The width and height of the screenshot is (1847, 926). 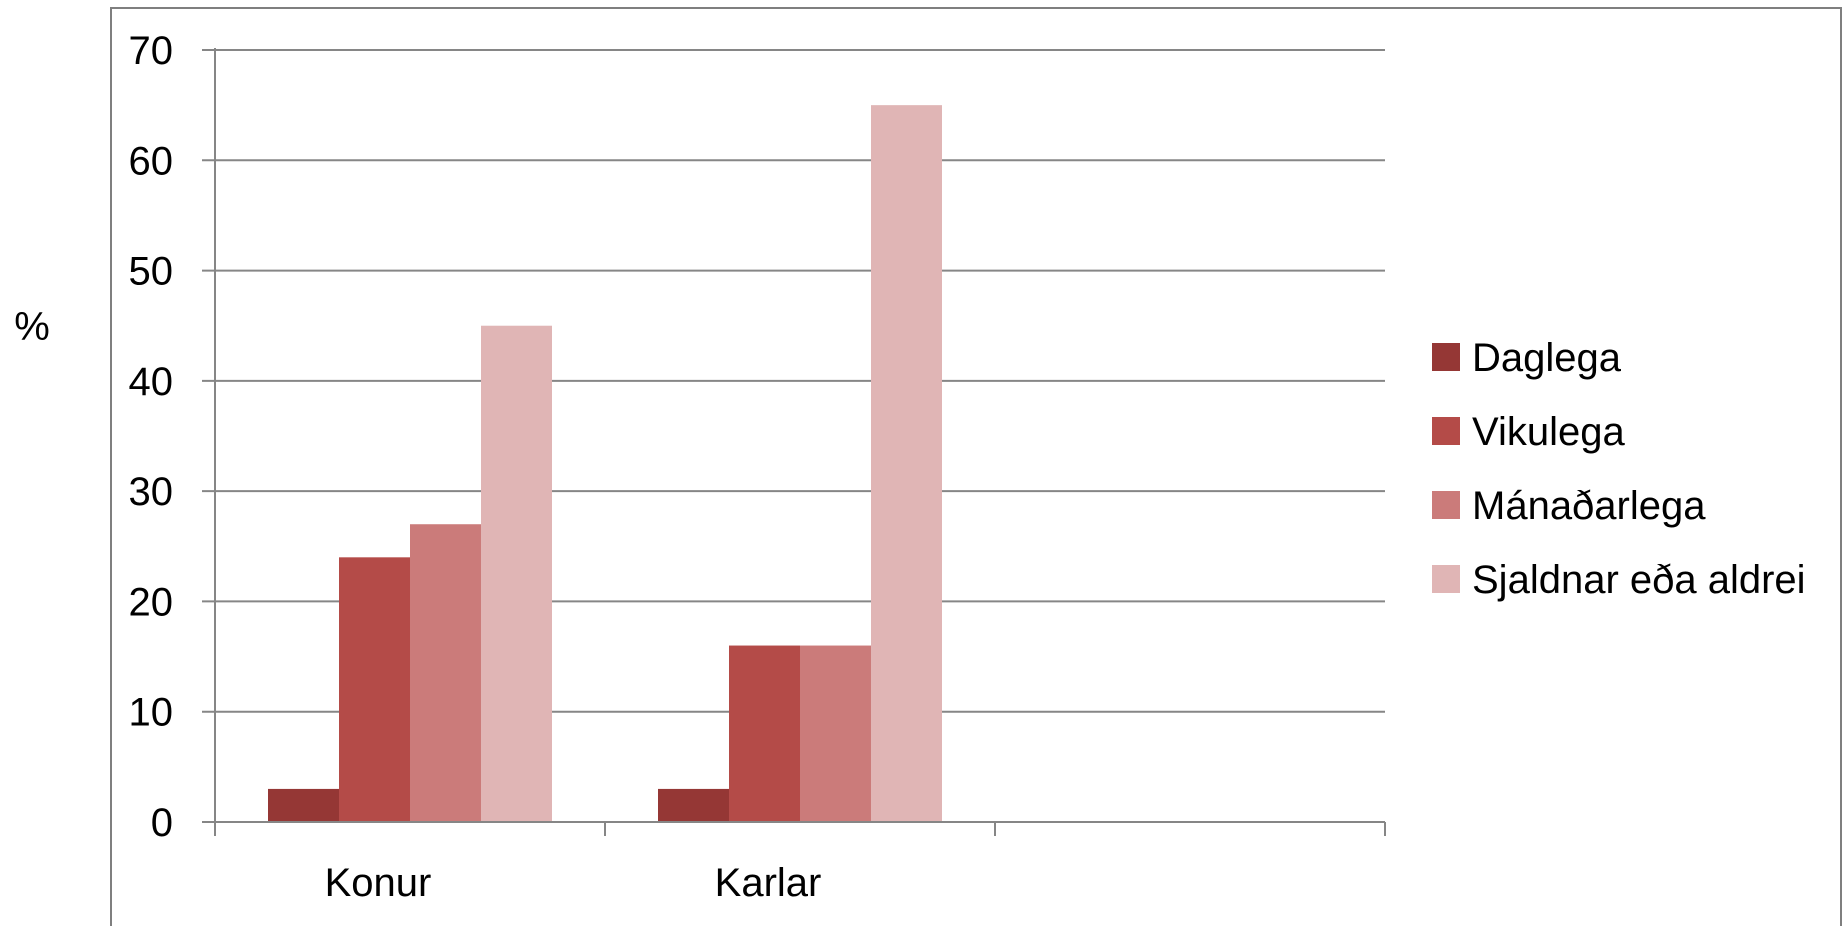 What do you see at coordinates (303, 805) in the screenshot?
I see `bar-daglega-konur` at bounding box center [303, 805].